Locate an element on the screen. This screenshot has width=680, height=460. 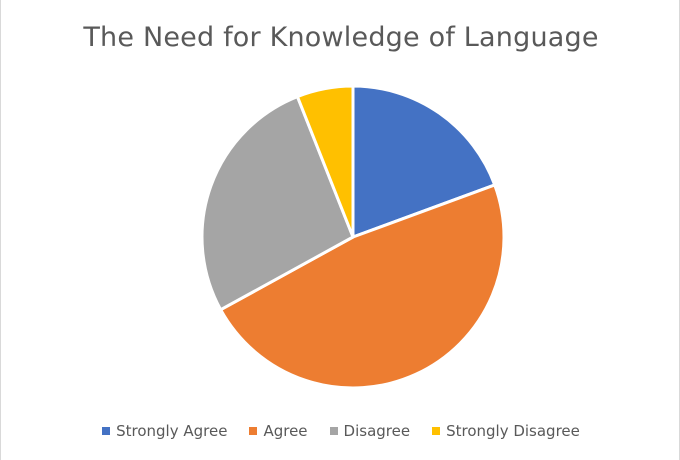
pie-slice-strongly-agree is located at coordinates (424, 161).